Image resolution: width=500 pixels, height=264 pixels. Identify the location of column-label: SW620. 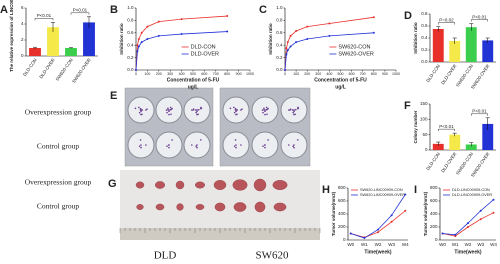
(273, 256).